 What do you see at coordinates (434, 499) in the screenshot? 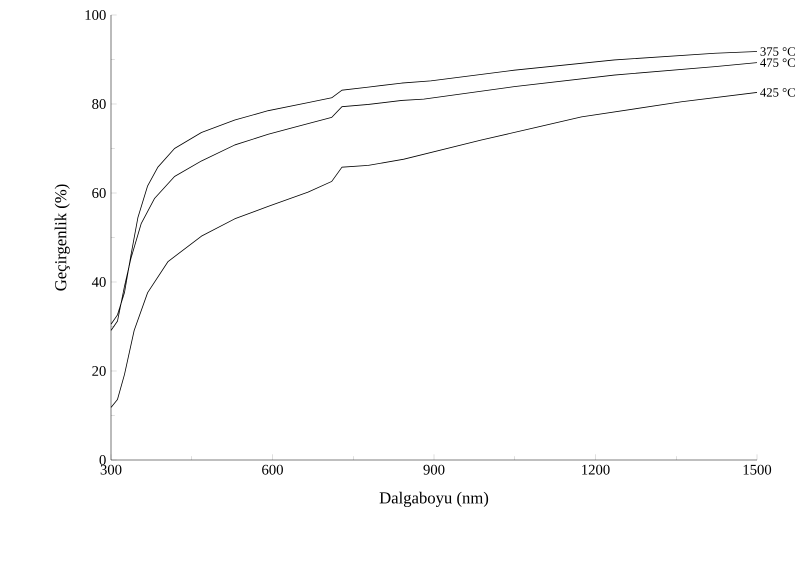
I see `x-axis-title: Dalgaboyu (nm)` at bounding box center [434, 499].